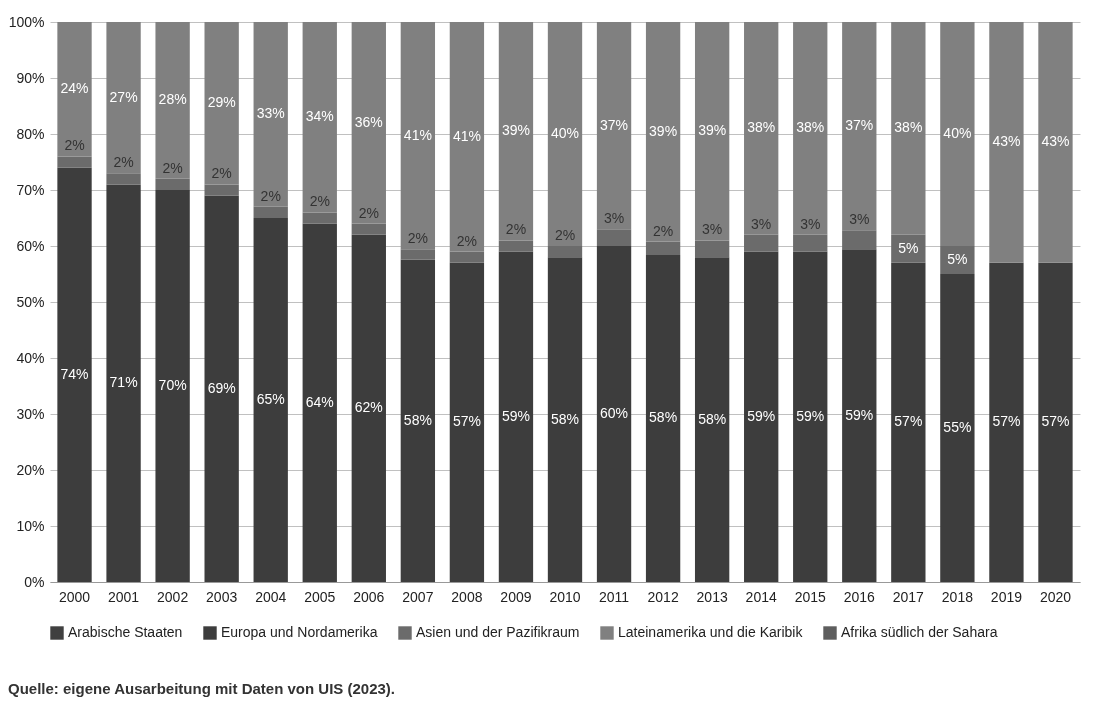 Image resolution: width=1104 pixels, height=703 pixels. I want to click on data-label: 43%, so click(1006, 141).